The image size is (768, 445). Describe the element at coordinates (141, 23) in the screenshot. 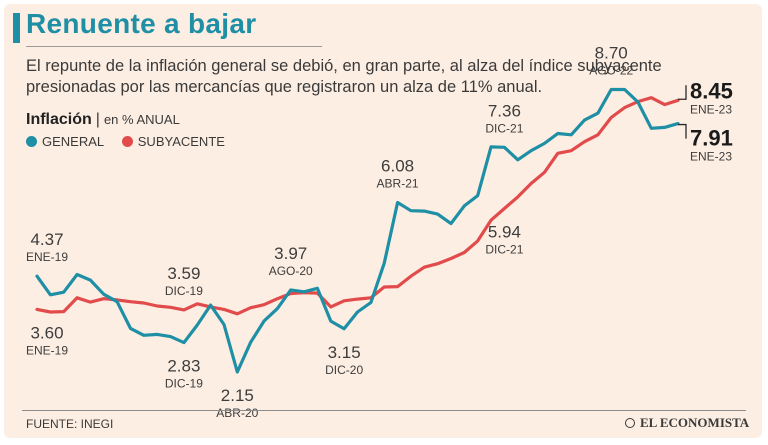

I see `page-title: Renuente a bajar` at that location.